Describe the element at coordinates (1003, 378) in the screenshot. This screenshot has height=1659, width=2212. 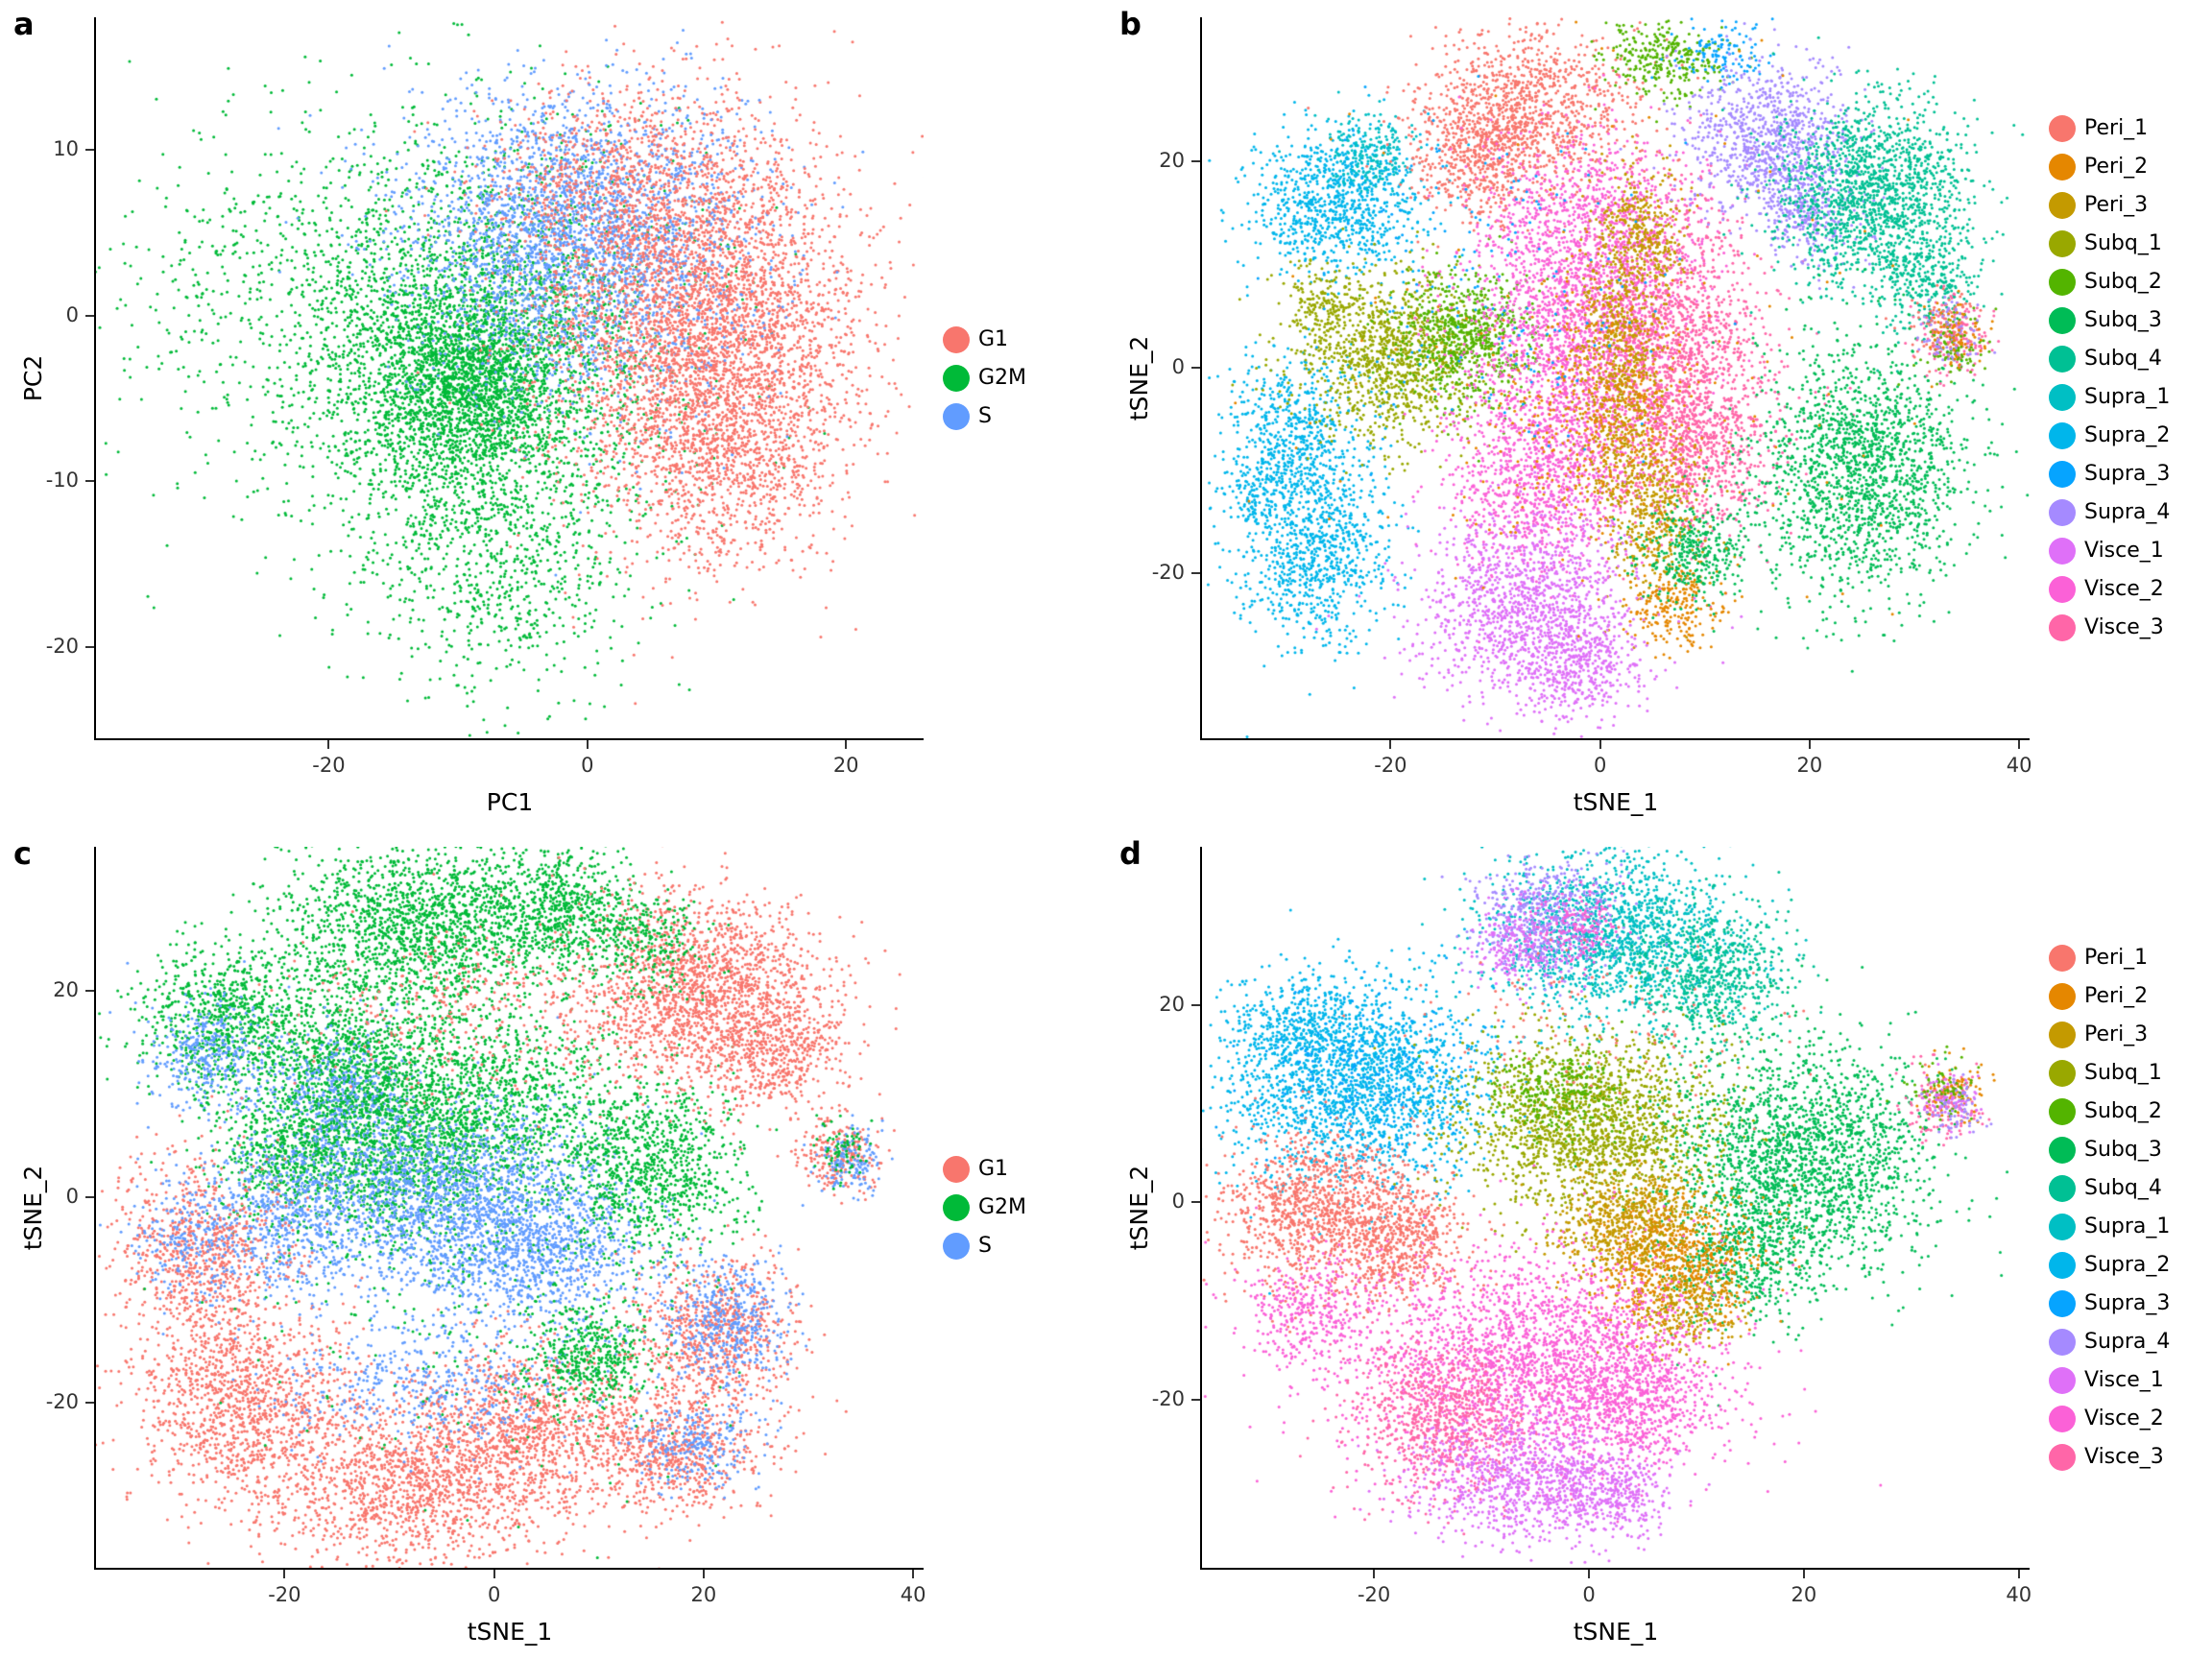
I see `legend-item-label: G2M` at that location.